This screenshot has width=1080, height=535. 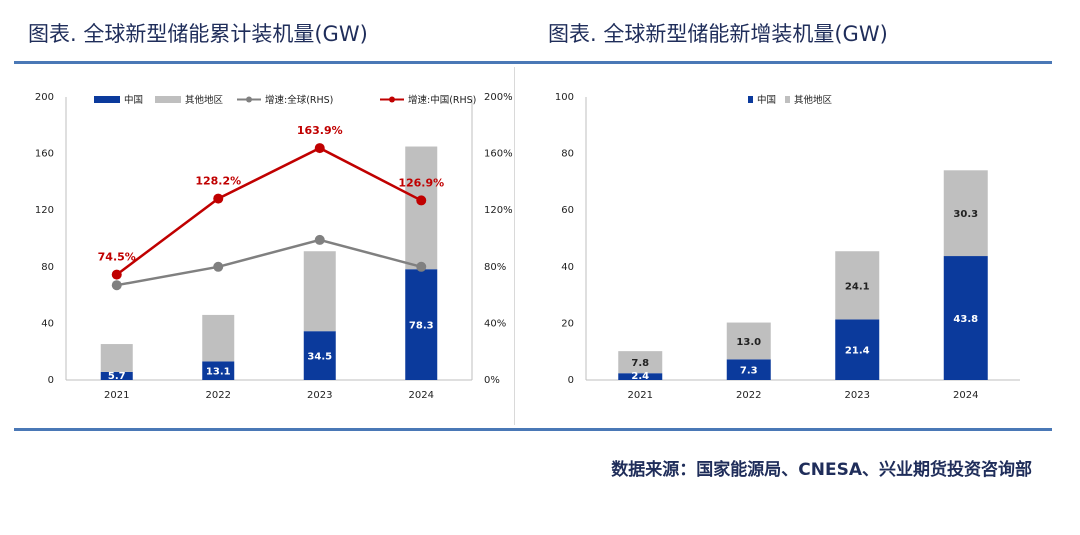 I want to click on data-label-other: 30.3, so click(x=965, y=214).